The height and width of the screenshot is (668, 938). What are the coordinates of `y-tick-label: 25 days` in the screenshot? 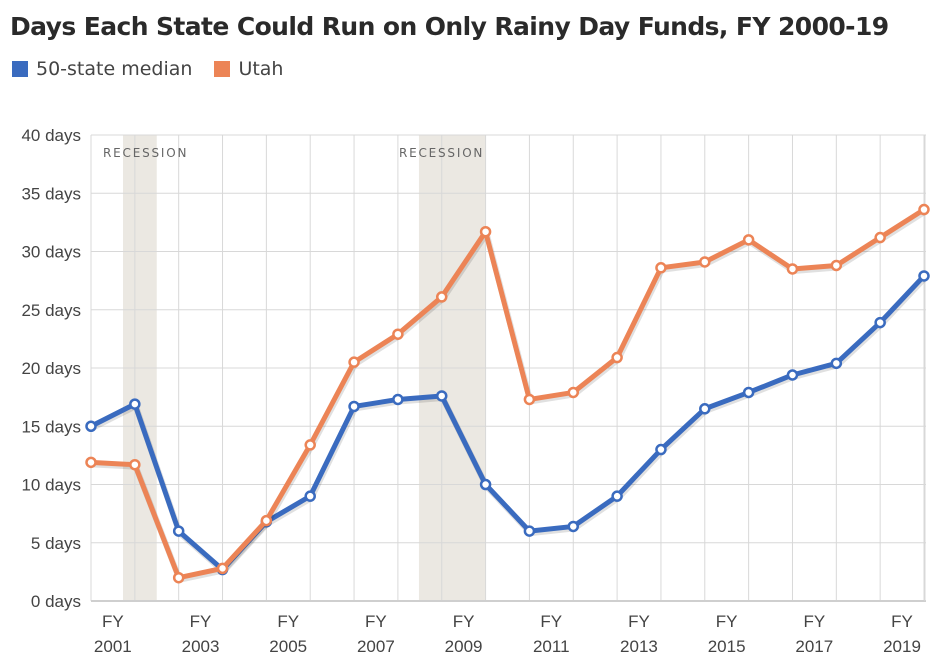 It's located at (51, 310).